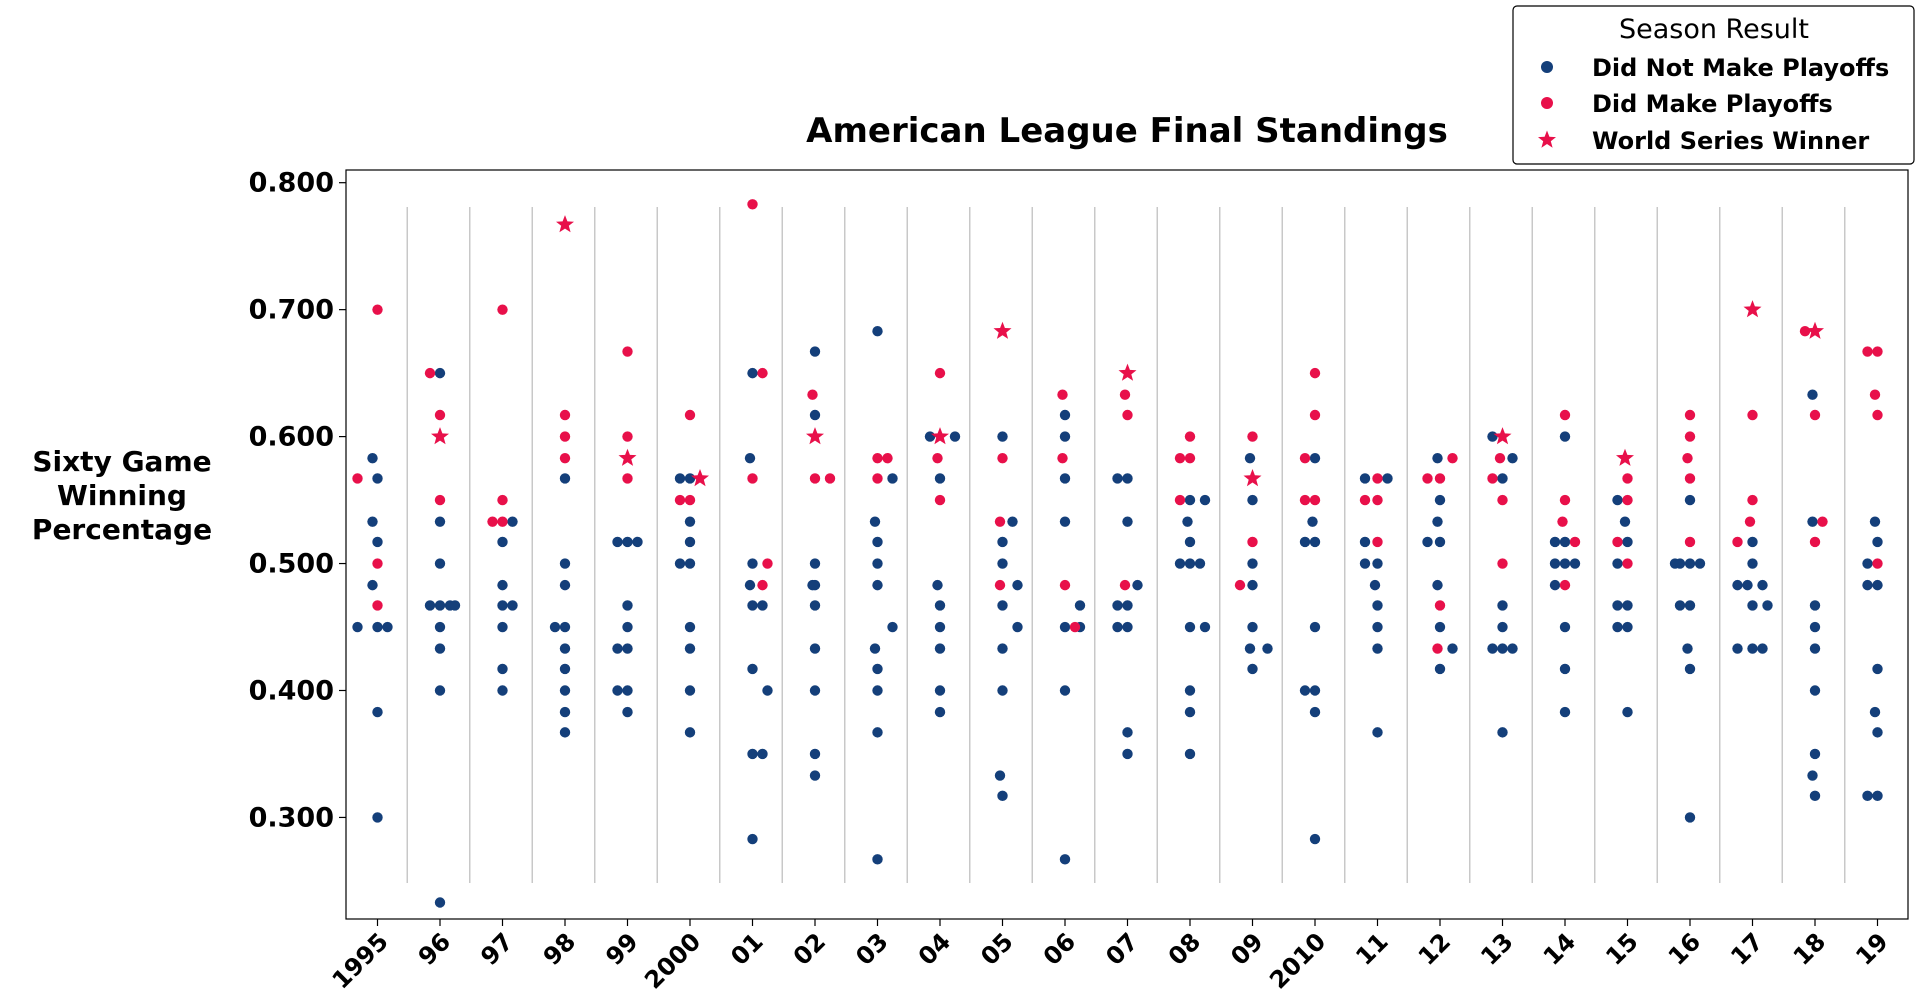 The width and height of the screenshot is (1919, 999). Describe the element at coordinates (291, 690) in the screenshot. I see `y-tick-label: 0.400` at that location.